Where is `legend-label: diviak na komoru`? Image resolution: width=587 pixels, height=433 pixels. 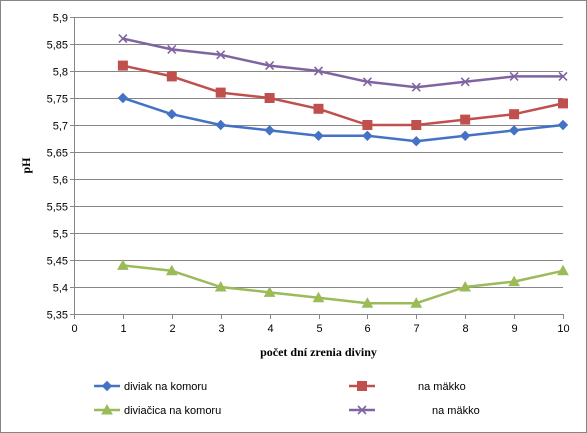
legend-label: diviak na komoru is located at coordinates (165, 387).